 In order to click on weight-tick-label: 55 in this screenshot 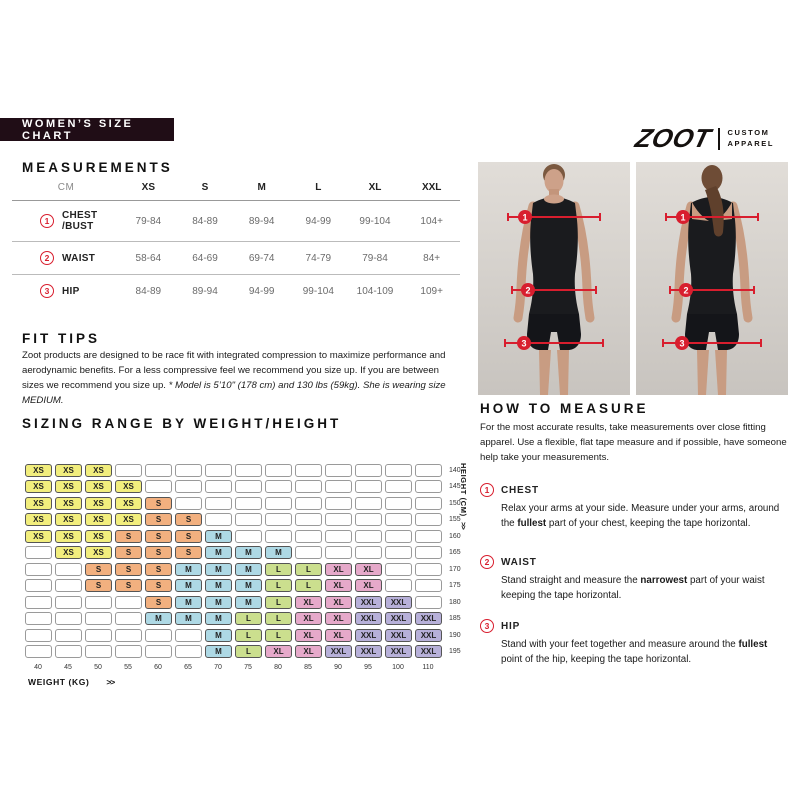, I will do `click(128, 667)`.